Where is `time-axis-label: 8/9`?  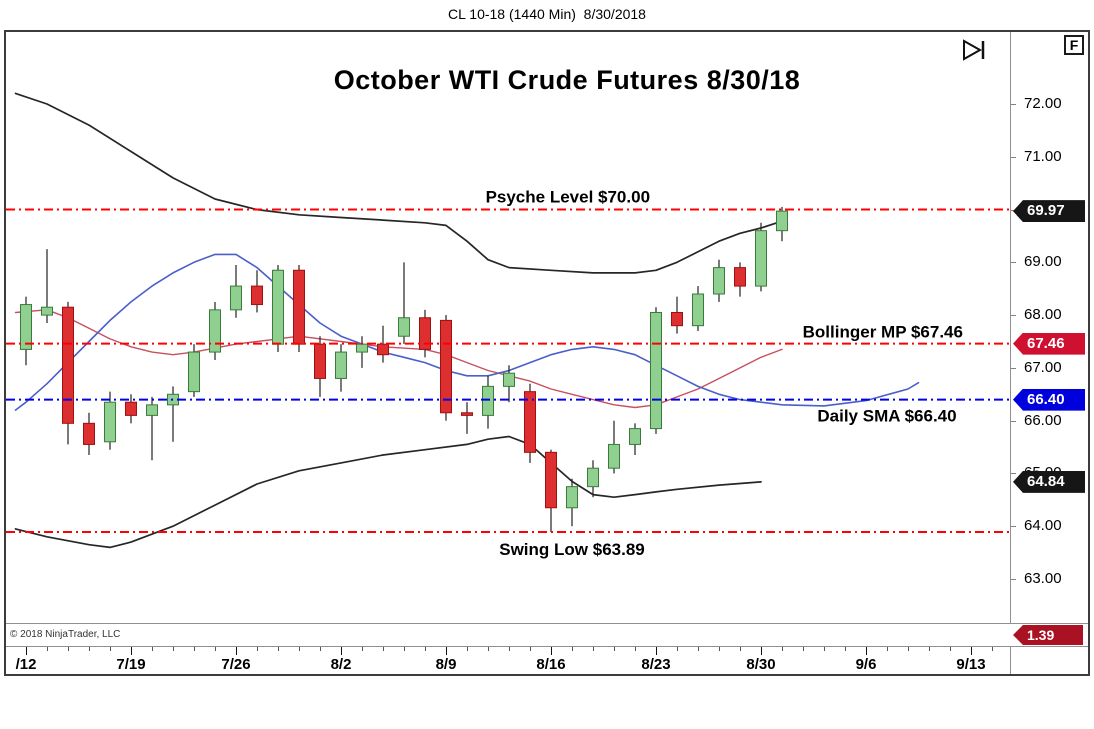
time-axis-label: 8/9 is located at coordinates (446, 664).